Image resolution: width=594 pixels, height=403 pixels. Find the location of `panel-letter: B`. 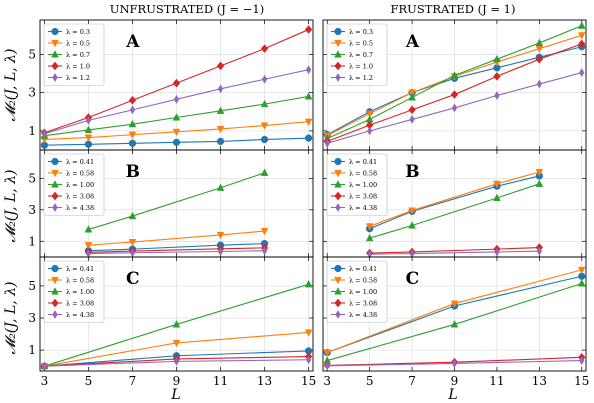

panel-letter: B is located at coordinates (133, 172).